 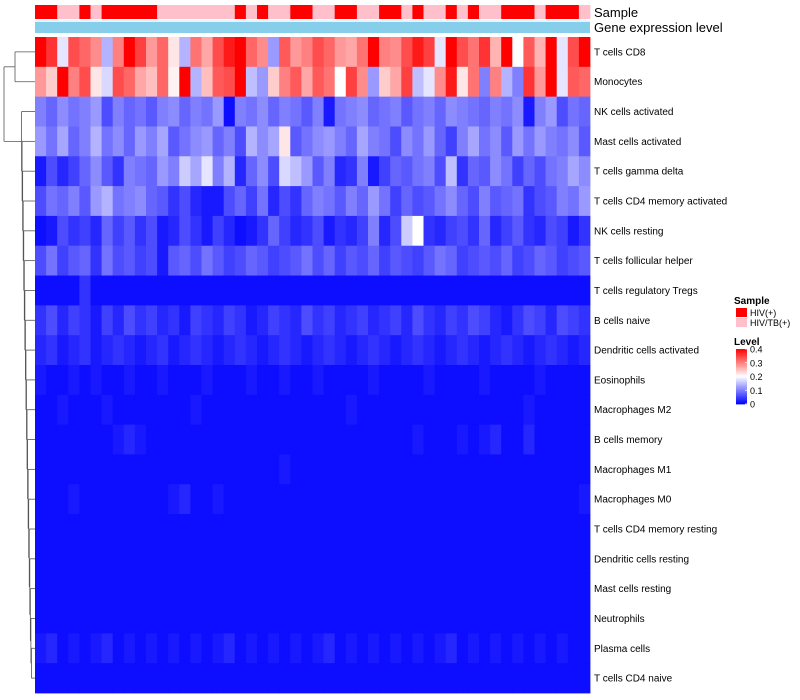 I want to click on legend-level-title: Level, so click(x=747, y=342).